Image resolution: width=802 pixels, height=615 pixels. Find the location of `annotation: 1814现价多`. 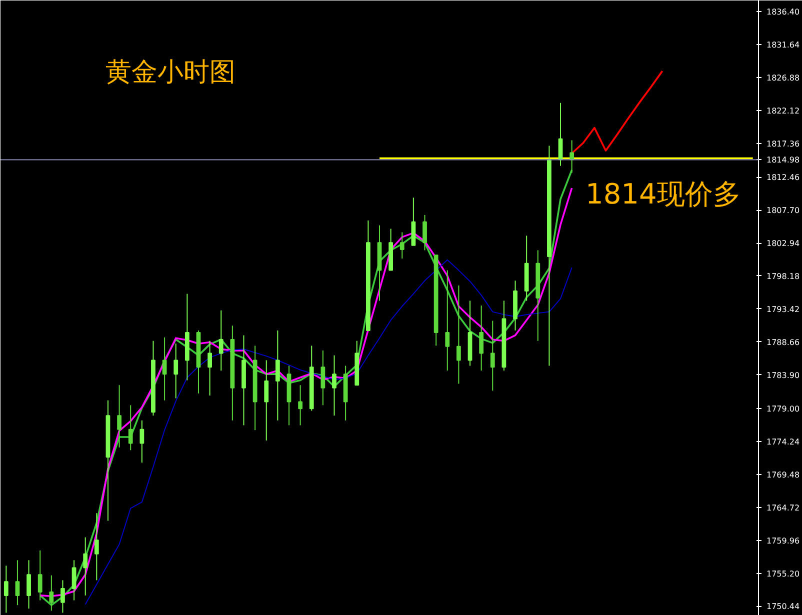

annotation: 1814现价多 is located at coordinates (663, 194).